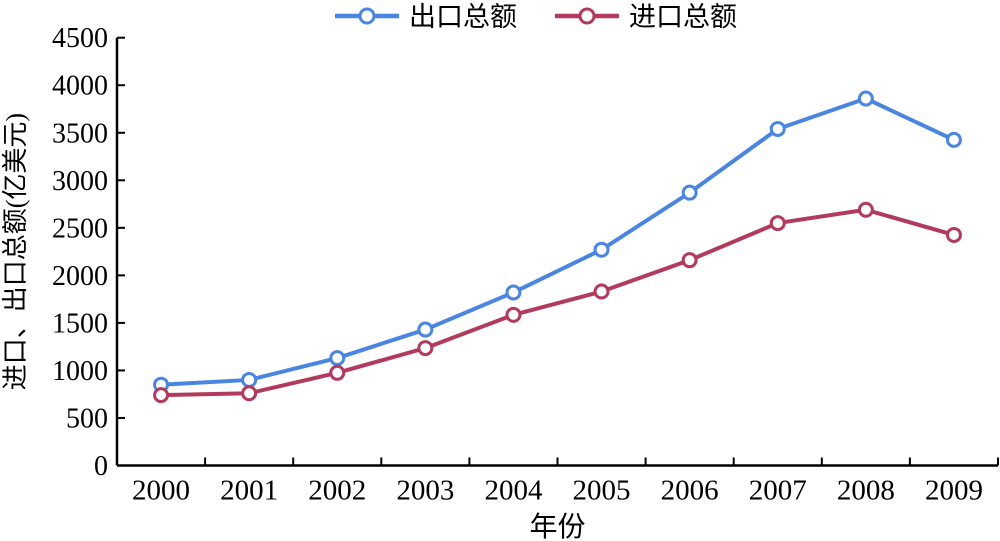 The width and height of the screenshot is (1000, 541). Describe the element at coordinates (778, 491) in the screenshot. I see `x-tick-label: 2007` at that location.